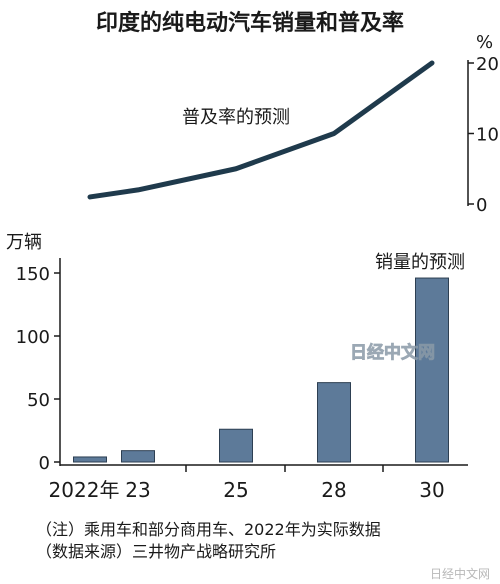 The height and width of the screenshot is (584, 500). Describe the element at coordinates (38, 369) in the screenshot. I see `bar-chart-y-ticks: 0 50 100 150` at that location.